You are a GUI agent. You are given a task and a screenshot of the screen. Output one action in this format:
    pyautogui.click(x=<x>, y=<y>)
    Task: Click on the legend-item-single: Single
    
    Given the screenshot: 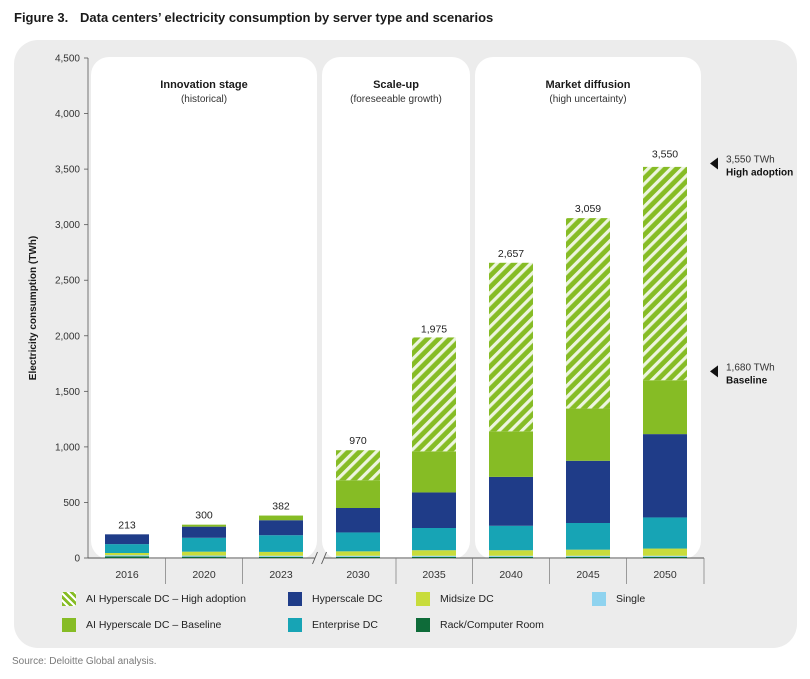 What is the action you would take?
    pyautogui.click(x=618, y=599)
    